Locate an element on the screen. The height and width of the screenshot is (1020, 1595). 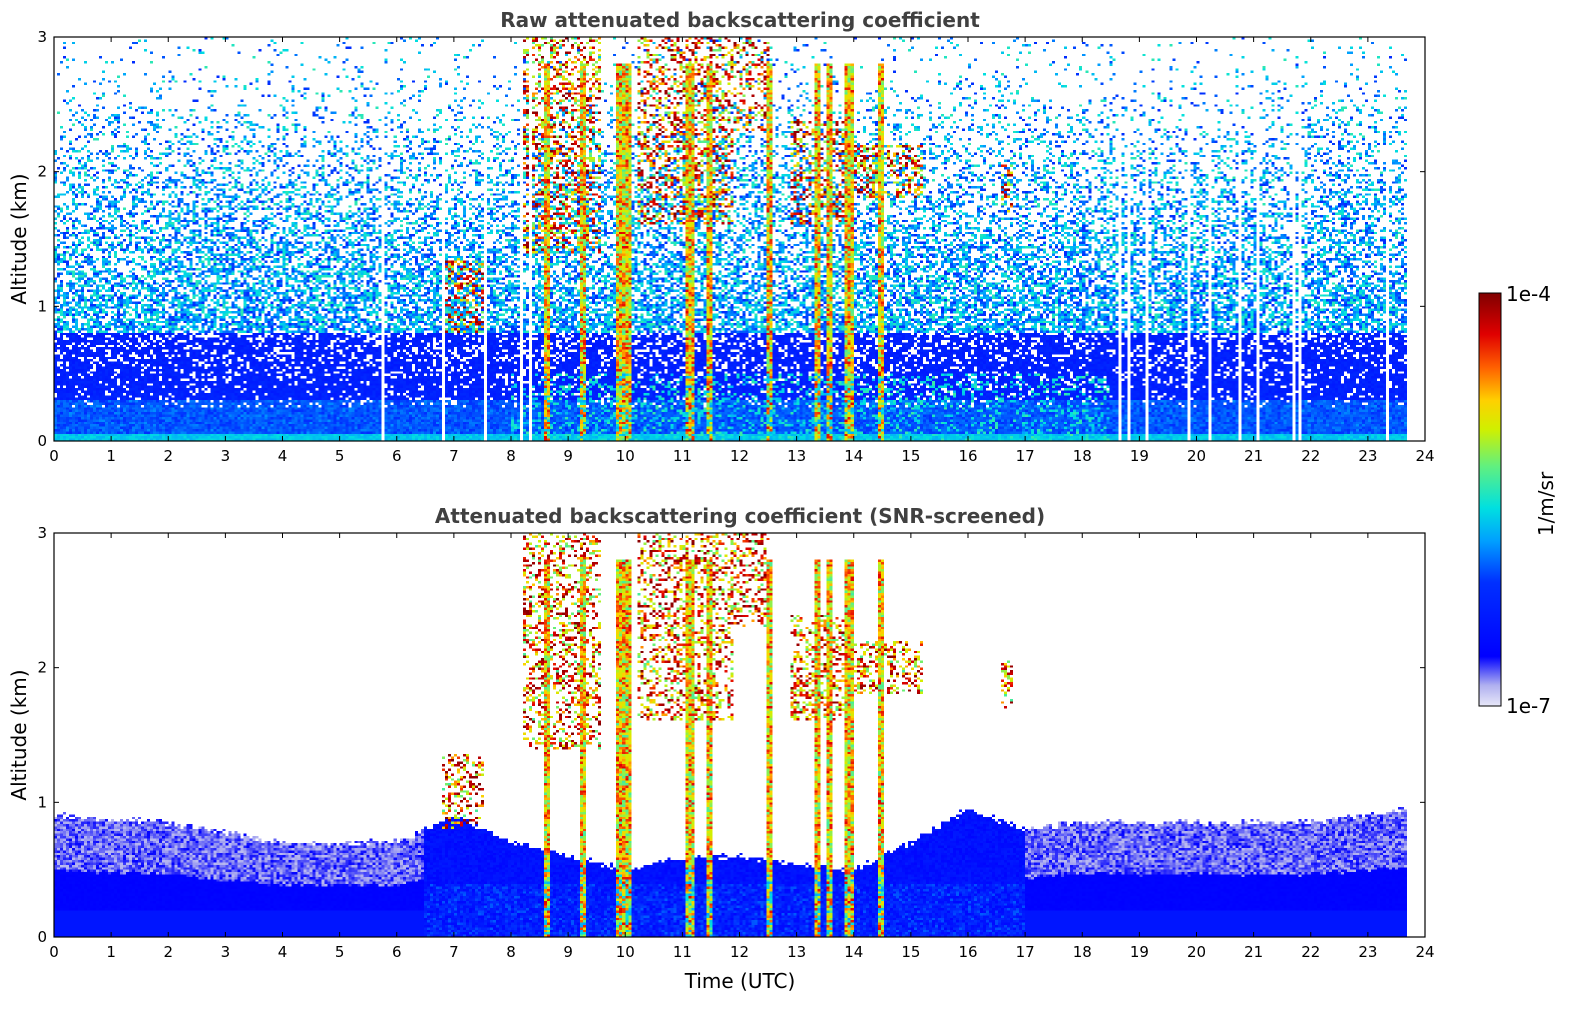
colorbar-unit-label: 1/m/sr is located at coordinates (1546, 503).